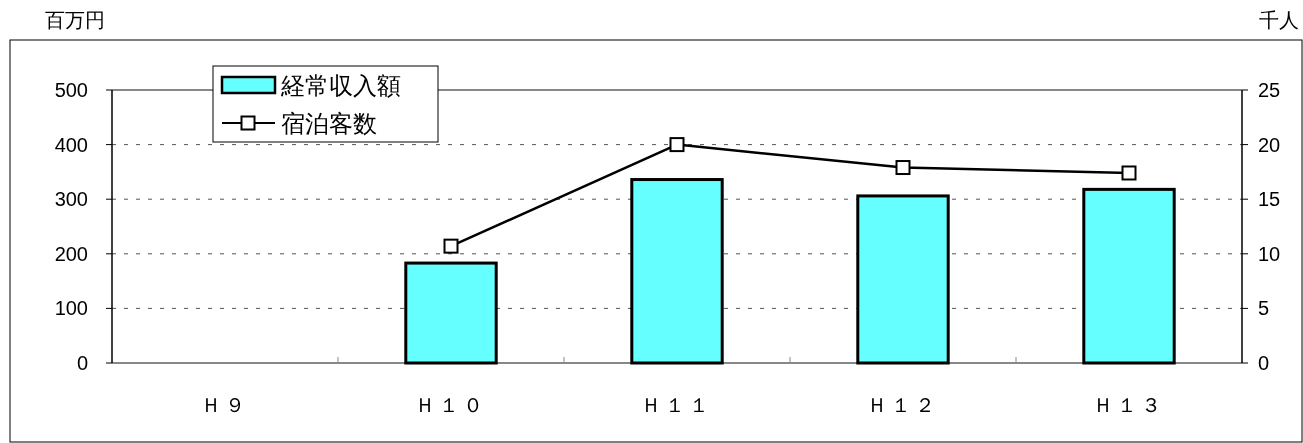 This screenshot has height=443, width=1303. I want to click on y2-tick-label: 10, so click(1269, 253).